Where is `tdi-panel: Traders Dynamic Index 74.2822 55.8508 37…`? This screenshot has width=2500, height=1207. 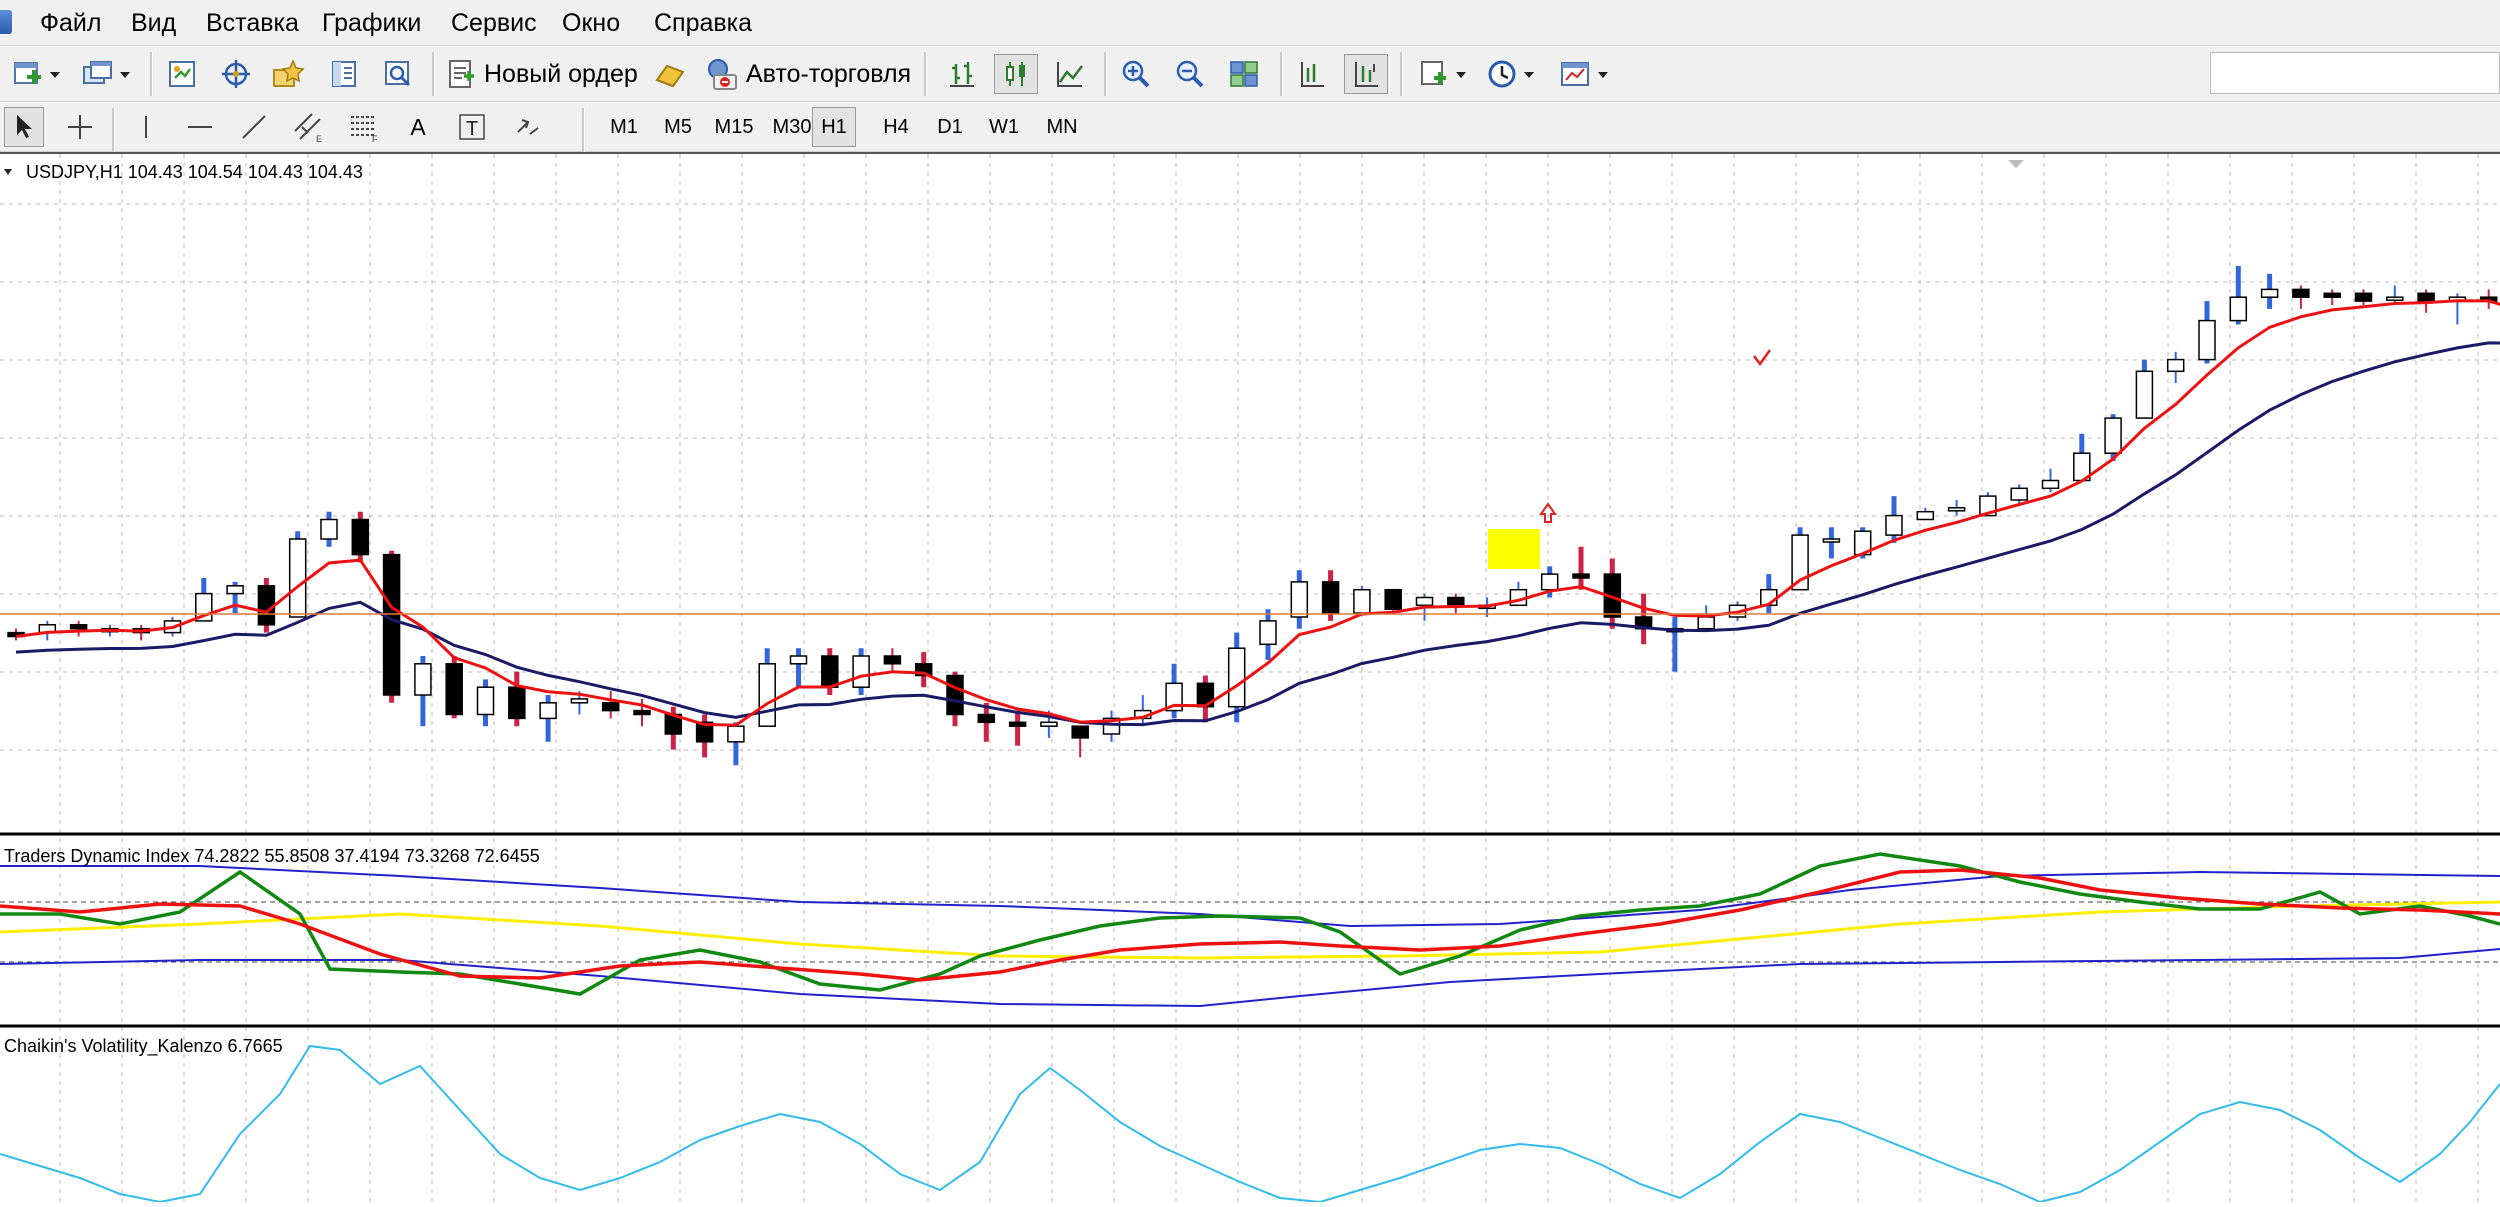 tdi-panel: Traders Dynamic Index 74.2822 55.8508 37… is located at coordinates (1250, 927).